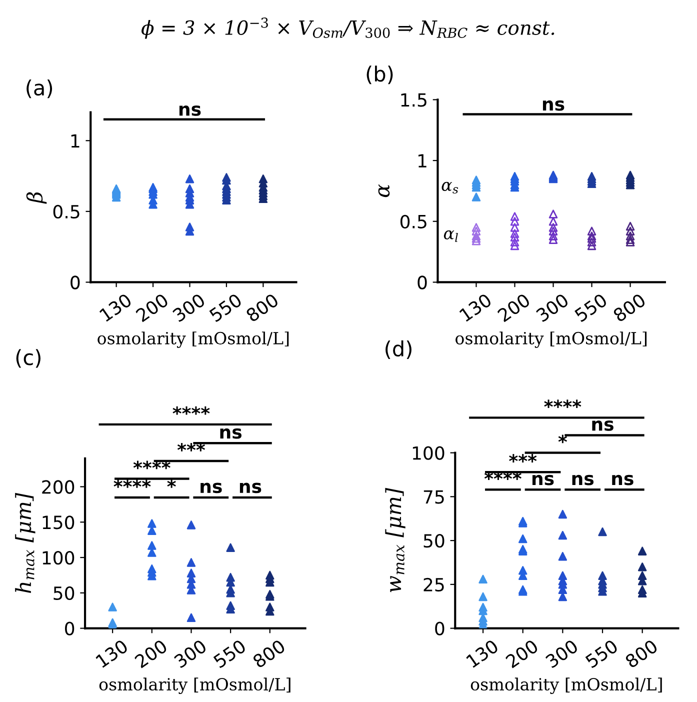  What do you see at coordinates (434, 585) in the screenshot?
I see `y-tick-label: 25` at bounding box center [434, 585].